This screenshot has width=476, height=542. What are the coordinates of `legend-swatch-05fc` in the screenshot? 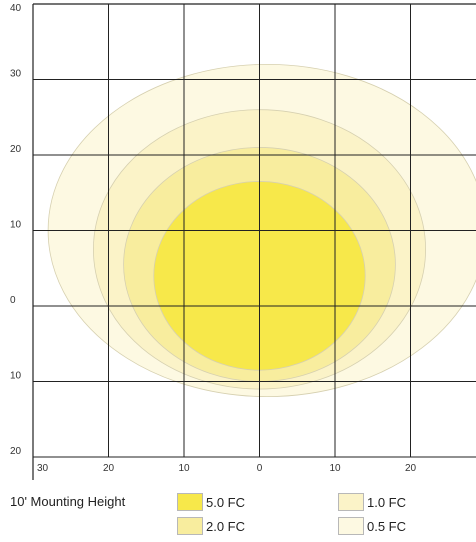 It's located at (351, 526).